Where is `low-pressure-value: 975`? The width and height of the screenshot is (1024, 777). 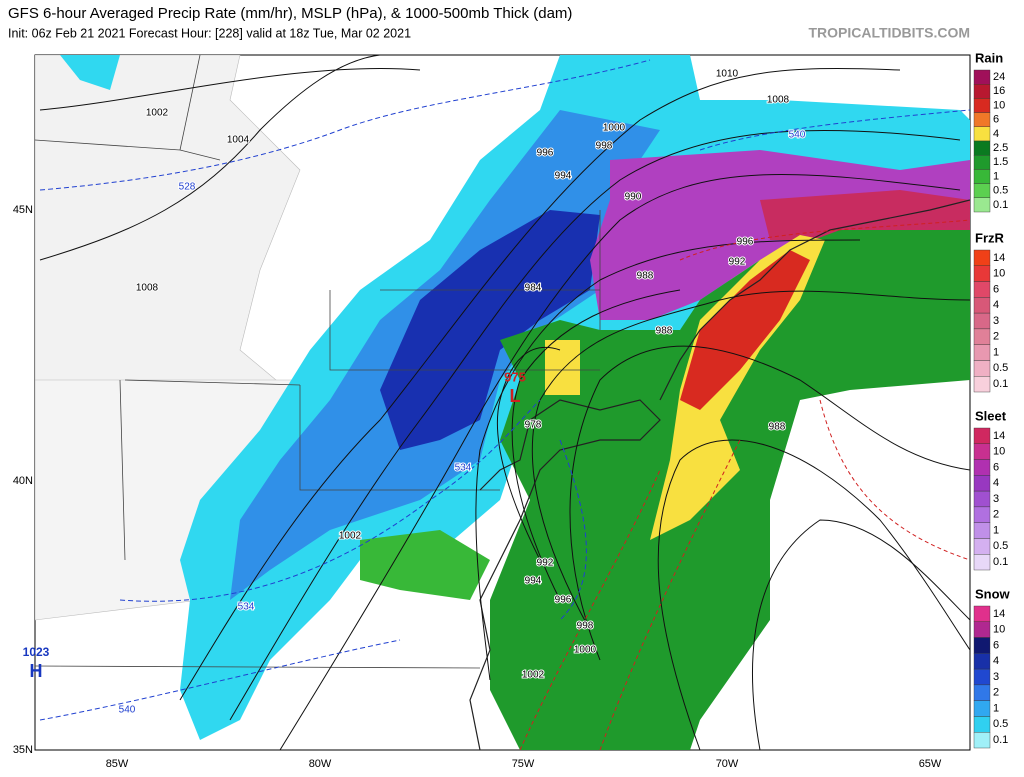 low-pressure-value: 975 is located at coordinates (515, 376).